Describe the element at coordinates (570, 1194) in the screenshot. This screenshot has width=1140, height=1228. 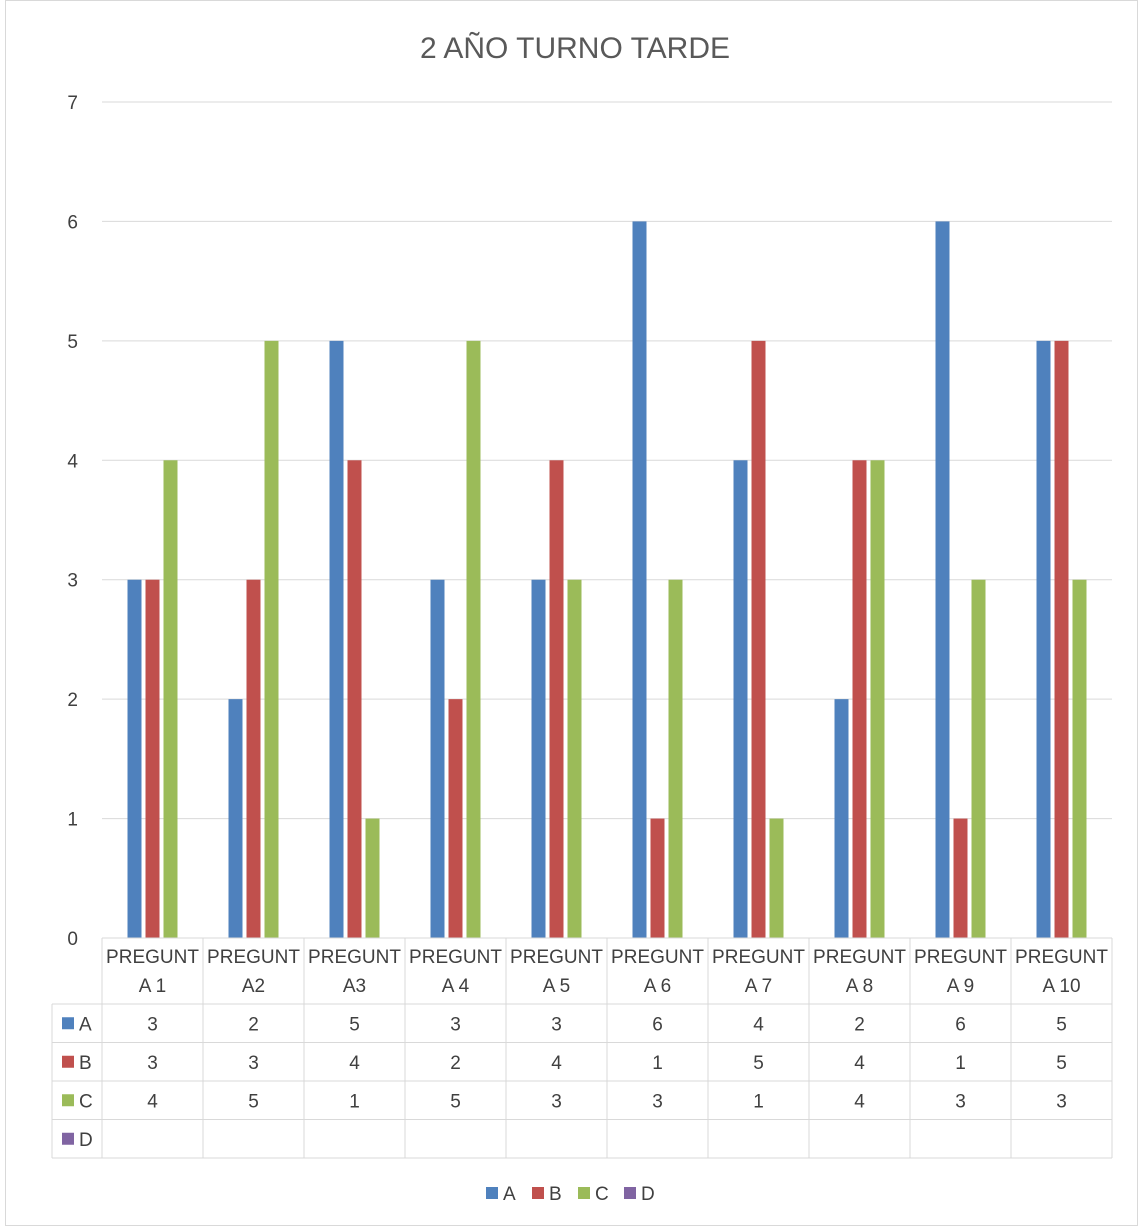
I see `legend: A B C D` at that location.